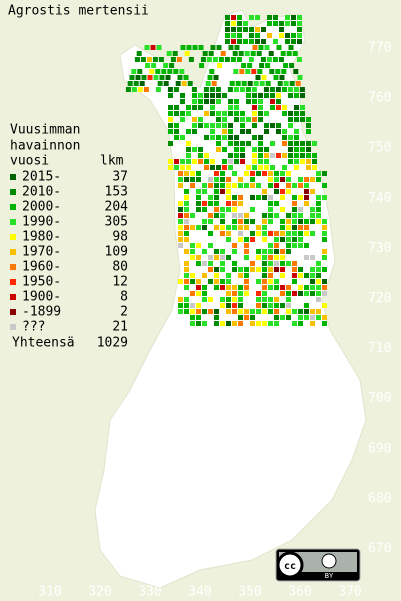 This screenshot has height=601, width=401. Describe the element at coordinates (41, 237) in the screenshot. I see `legend-label: 1980-` at that location.